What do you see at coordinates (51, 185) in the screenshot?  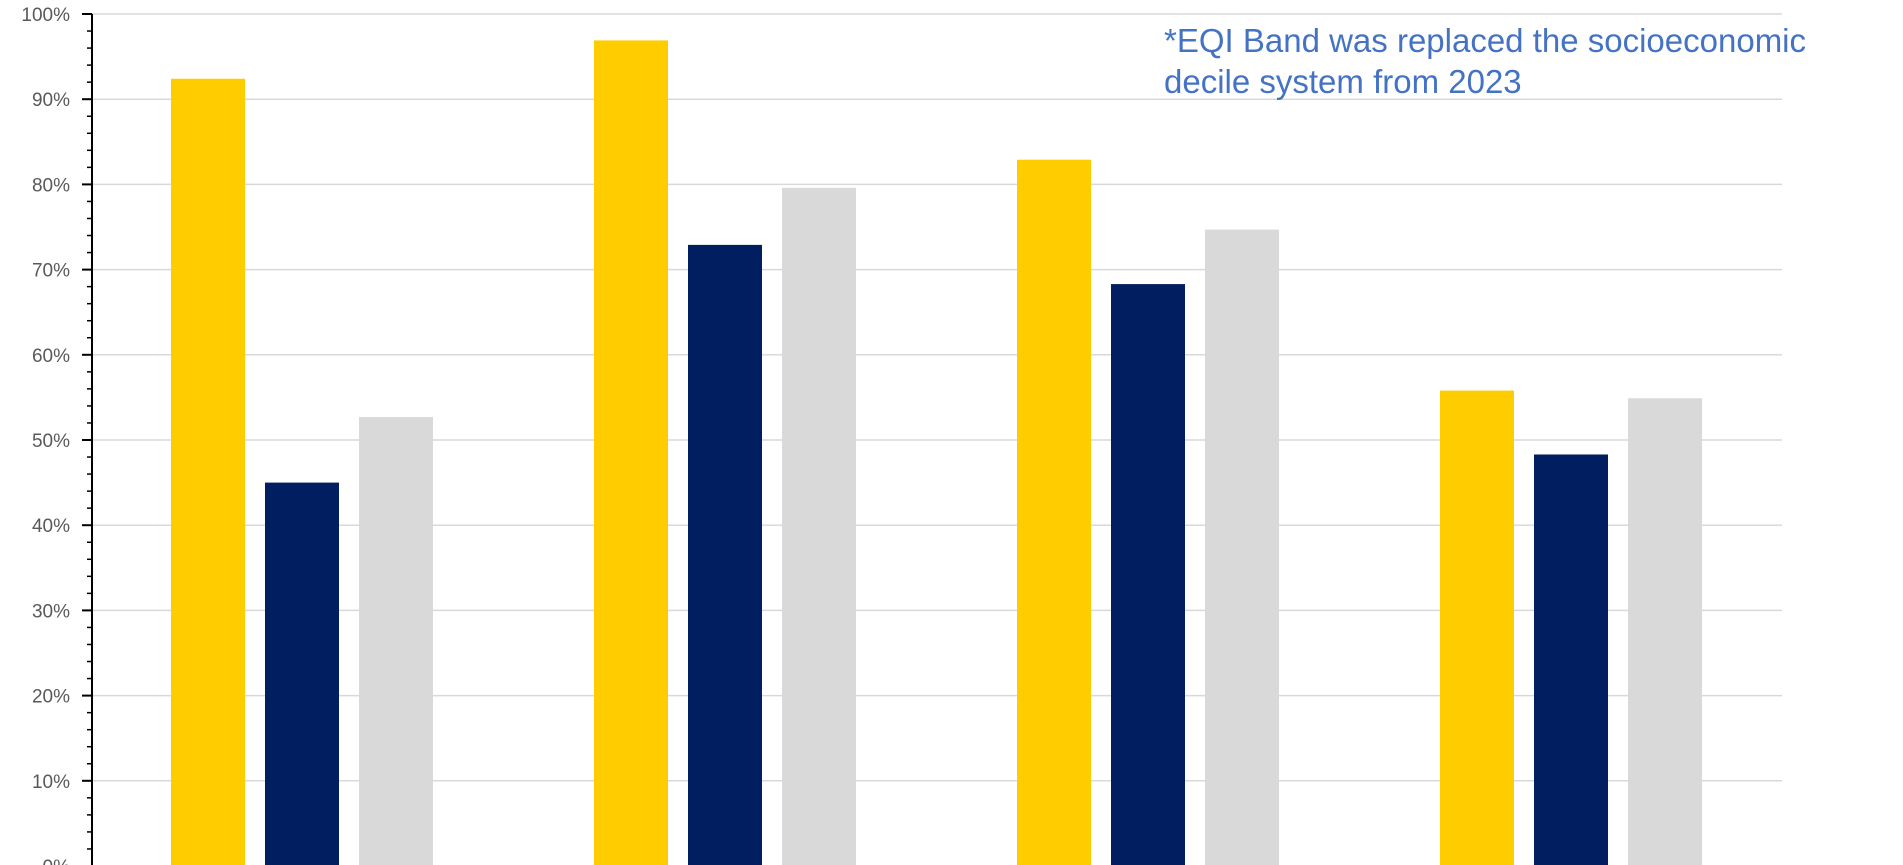 I see `y-tick-label: 80%` at bounding box center [51, 185].